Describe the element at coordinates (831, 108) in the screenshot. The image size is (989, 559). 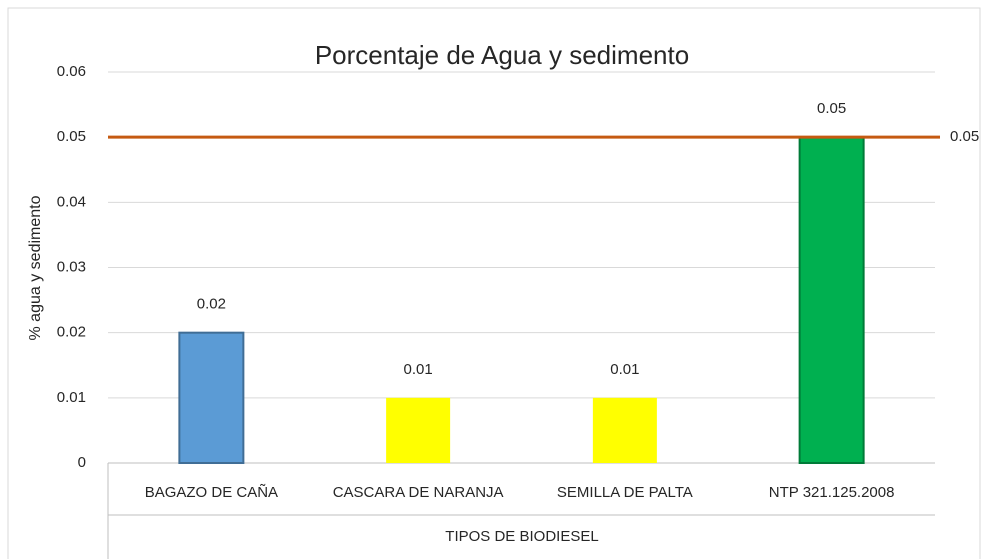
I see `data-label: 0.05` at that location.